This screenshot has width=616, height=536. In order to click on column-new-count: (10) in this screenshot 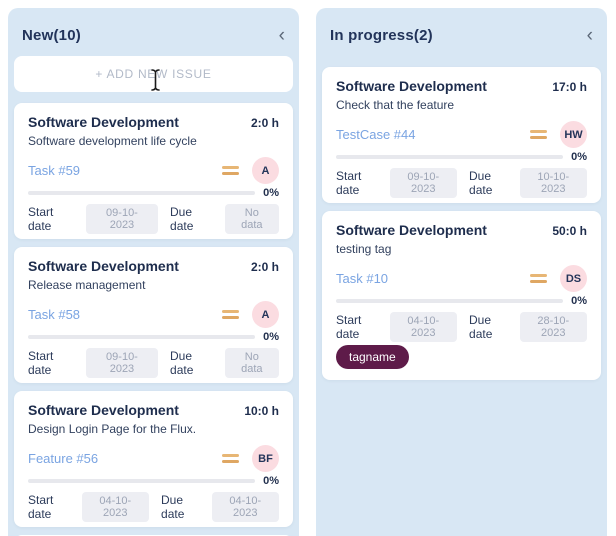, I will do `click(67, 35)`.